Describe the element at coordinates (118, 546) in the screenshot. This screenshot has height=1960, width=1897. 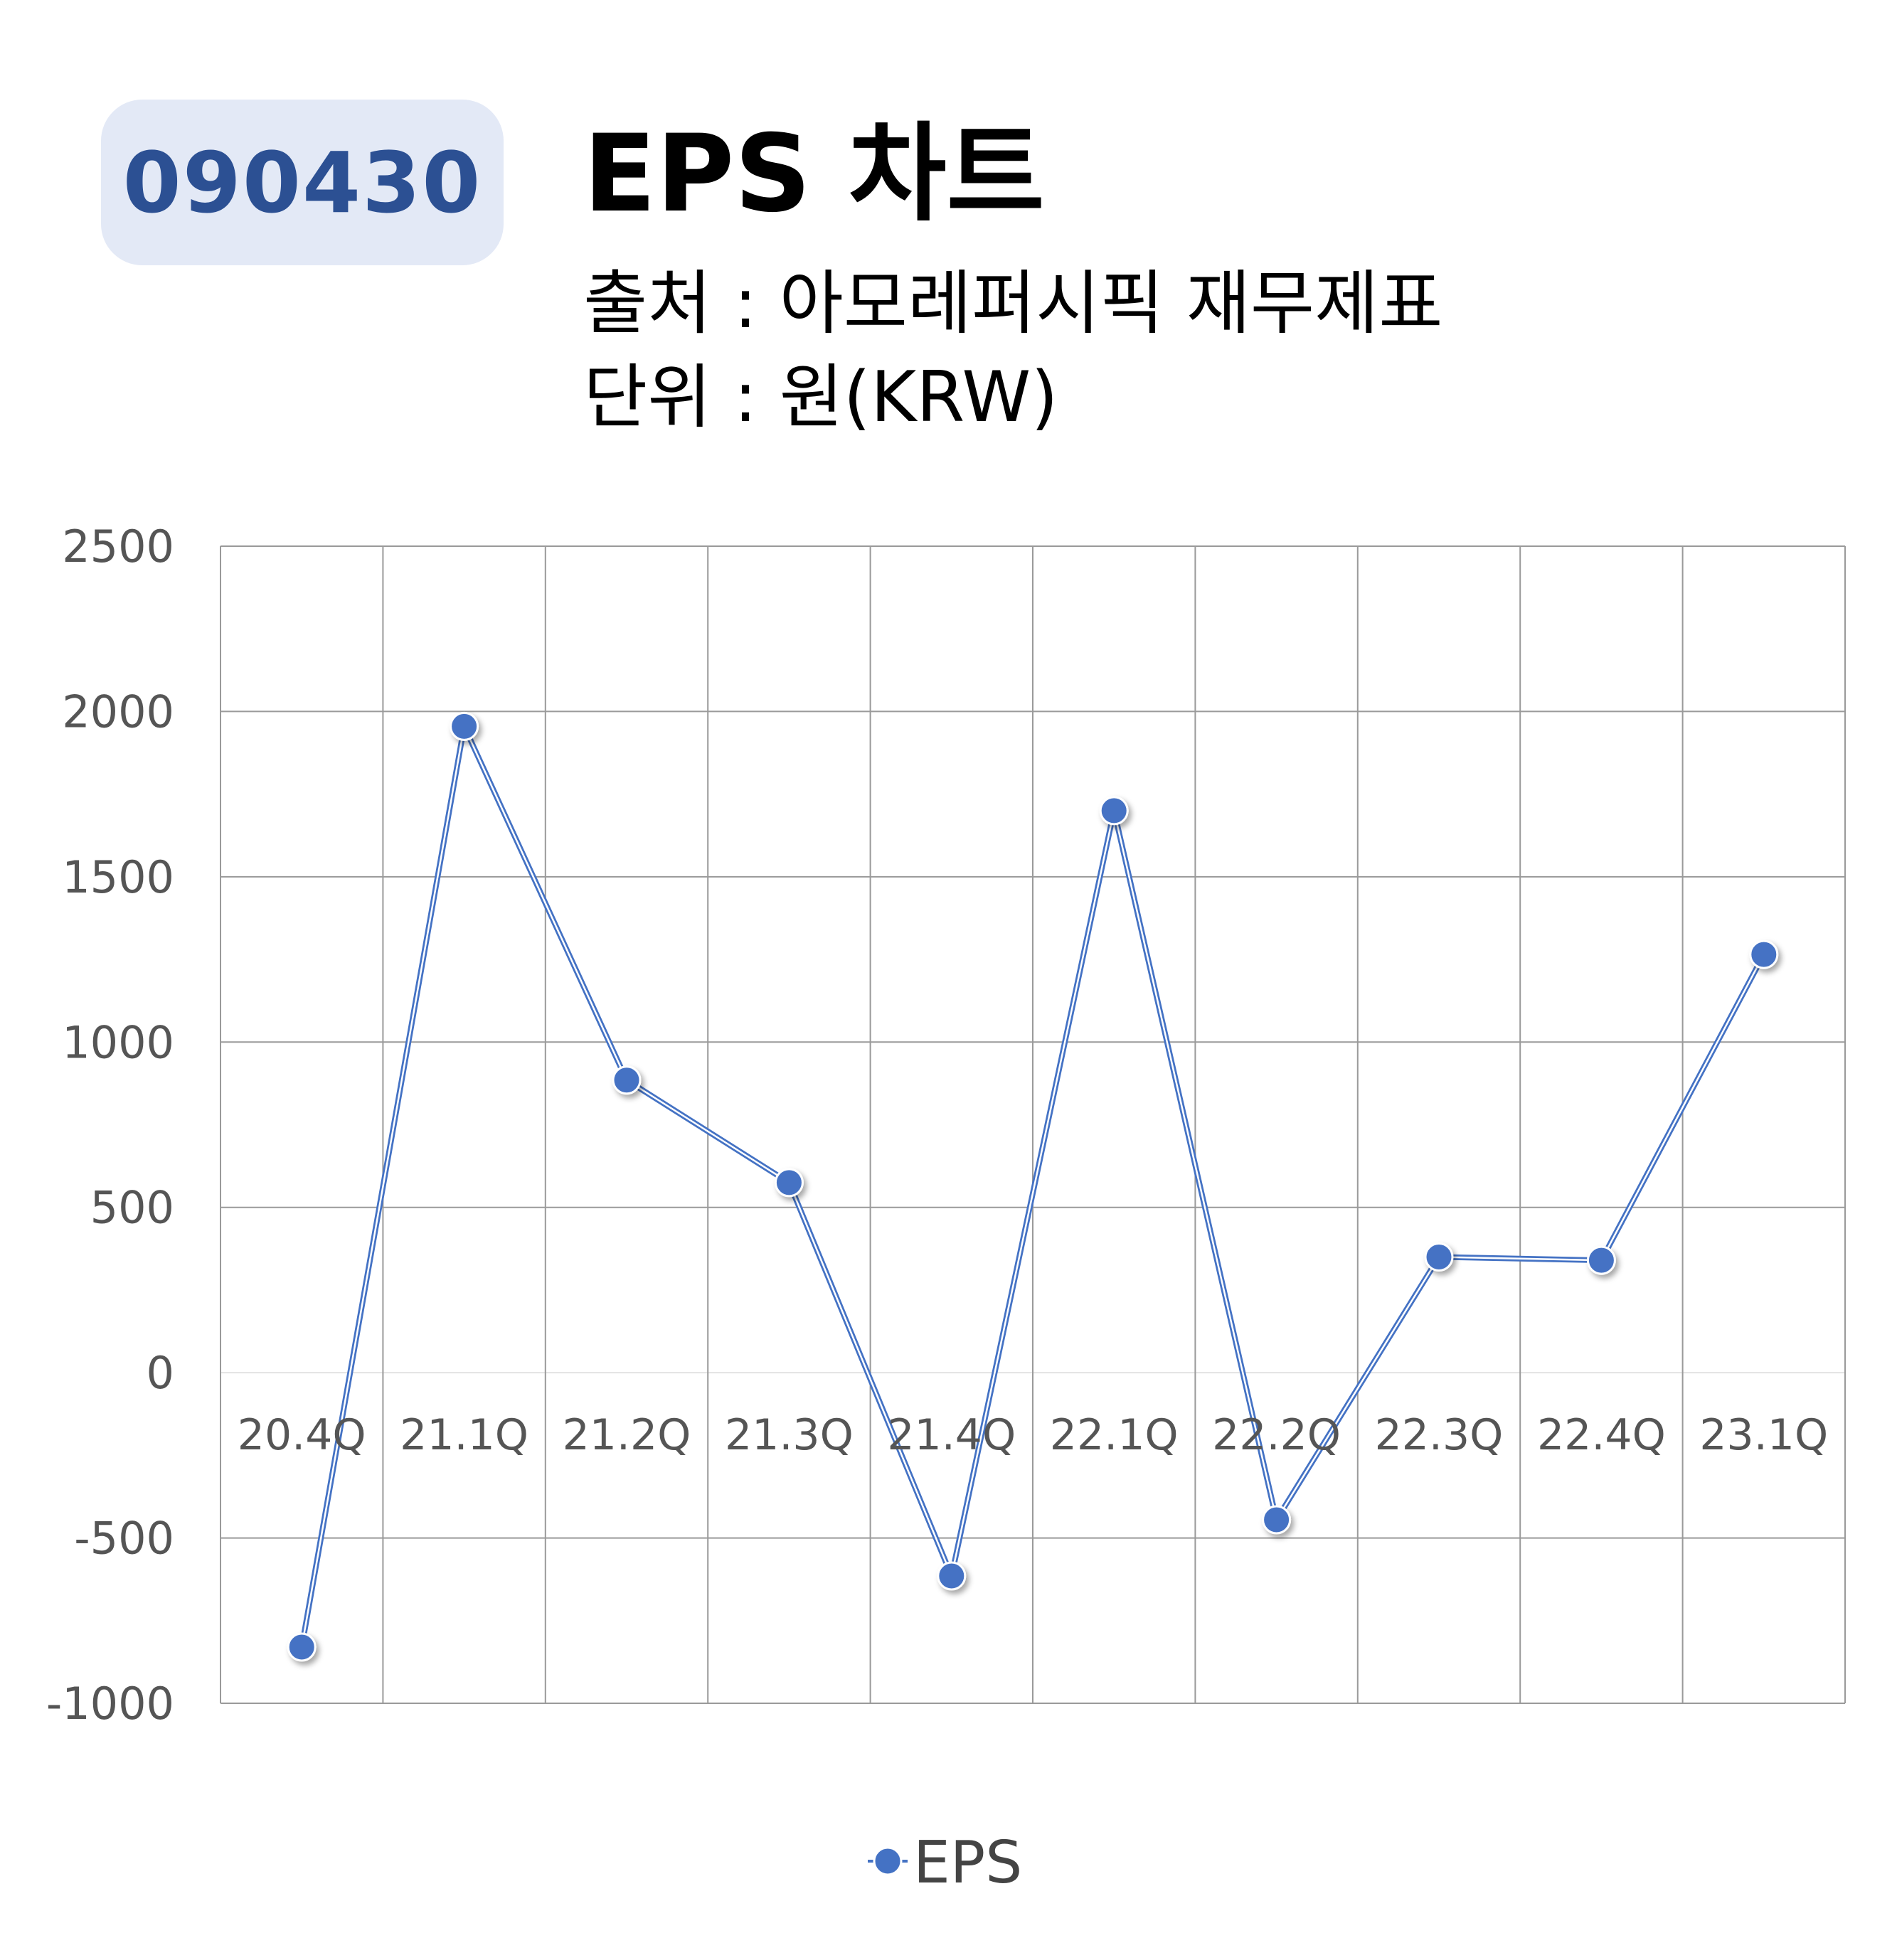
I see `y-tick-label: 2500` at that location.